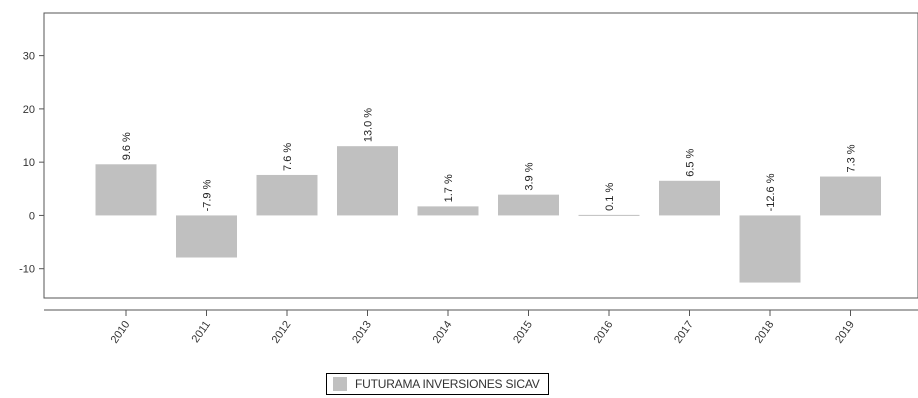 The height and width of the screenshot is (398, 918). I want to click on y-axis-ticks: -10 0 10 20 30, so click(31, 163).